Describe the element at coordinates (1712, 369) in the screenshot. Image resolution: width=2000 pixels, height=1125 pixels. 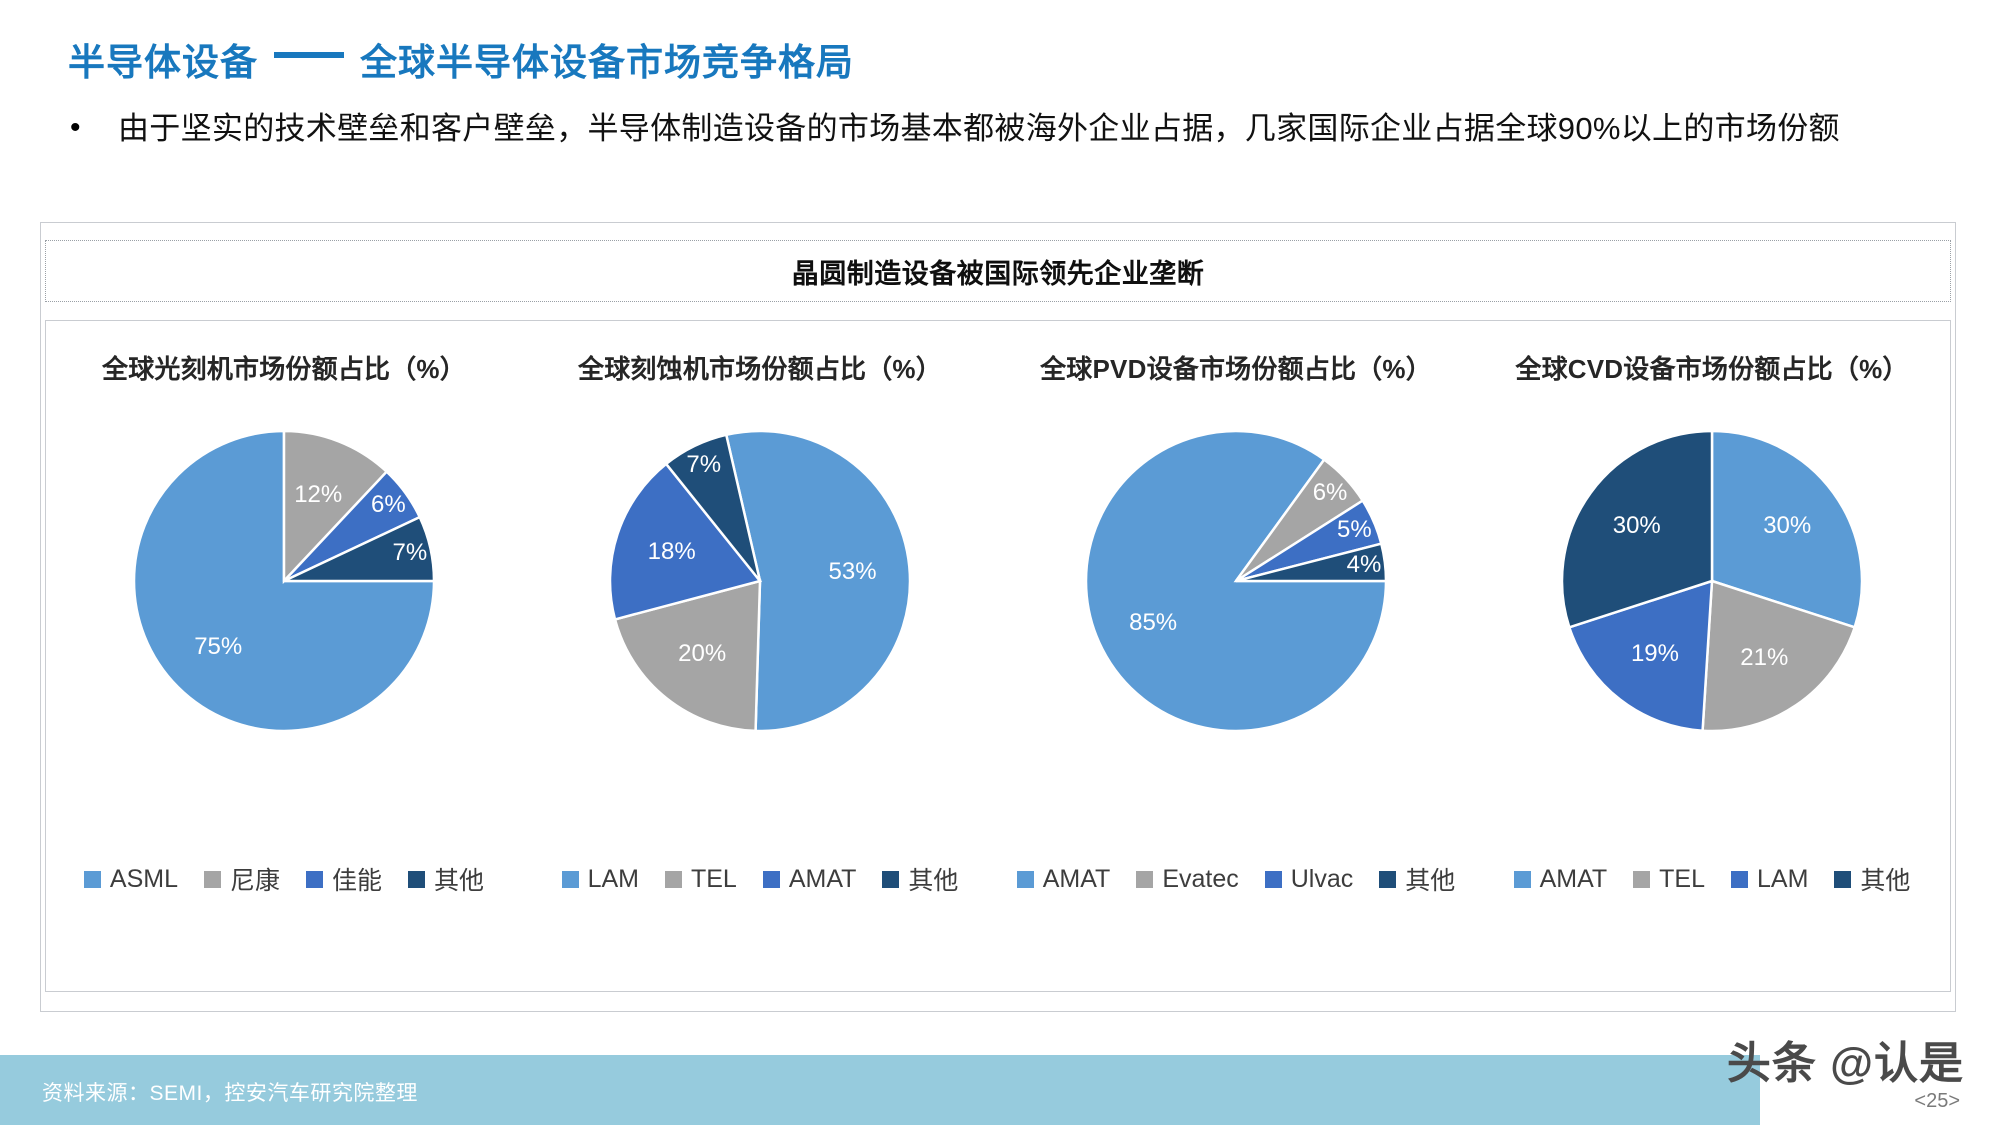
I see `chart-title-3: 全球CVD设备市场份额占比（%）` at that location.